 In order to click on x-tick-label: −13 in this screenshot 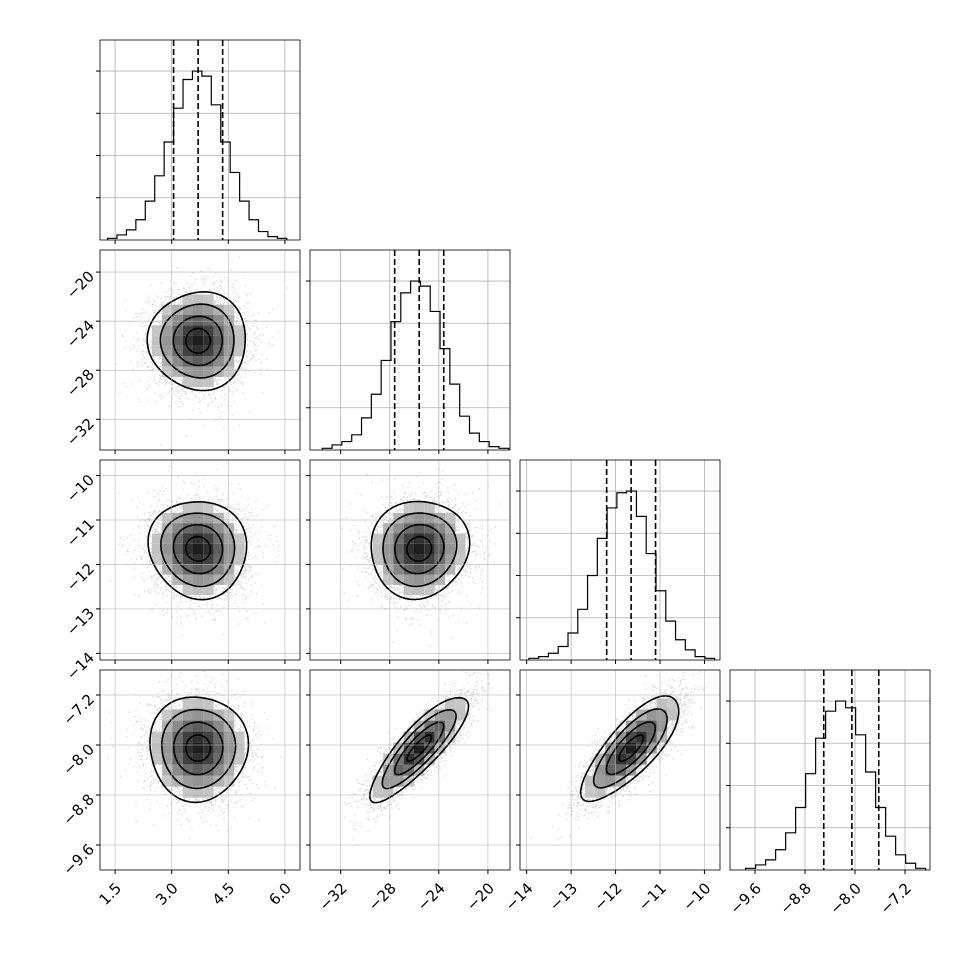, I will do `click(563, 896)`.